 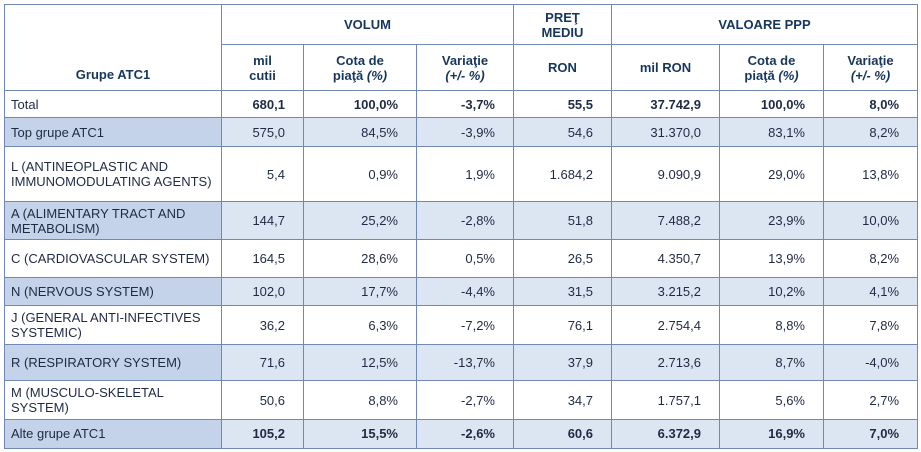 I want to click on cell-mil-ron: 6.372,9, so click(x=665, y=434).